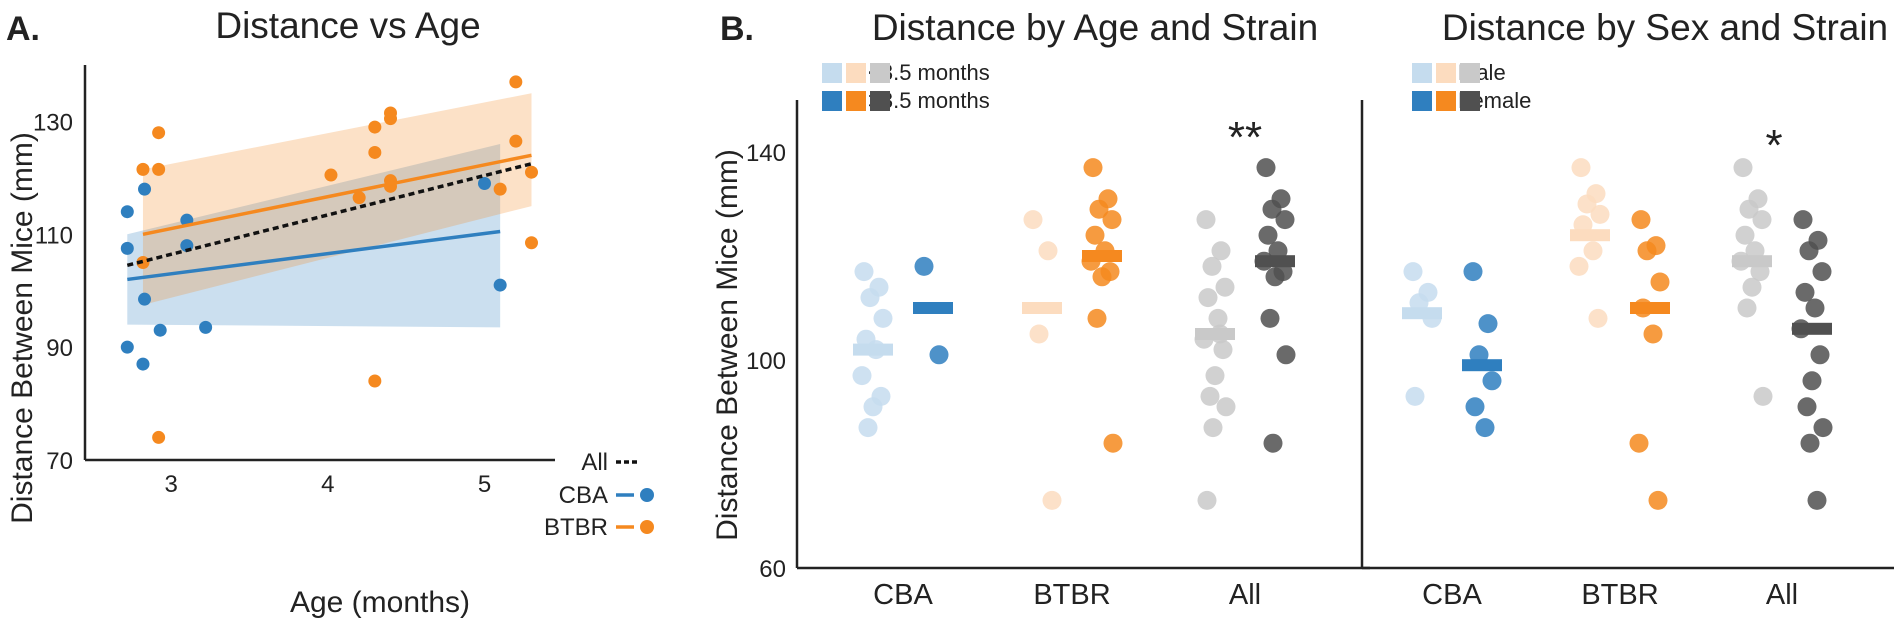 This screenshot has width=1894, height=626. Describe the element at coordinates (1095, 27) in the screenshot. I see `chart-b1-title: Distance by Age and Strain` at that location.